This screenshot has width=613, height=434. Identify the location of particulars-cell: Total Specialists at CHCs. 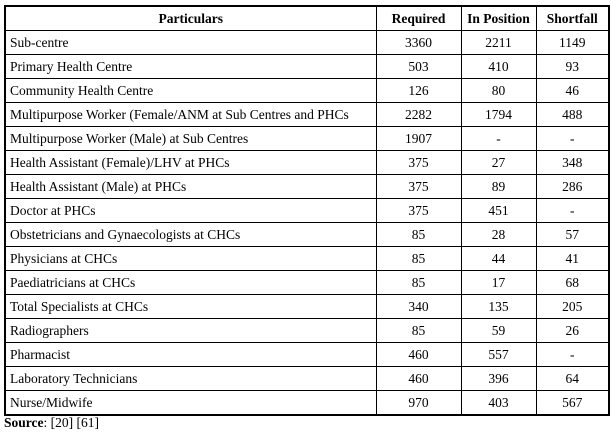
(190, 306).